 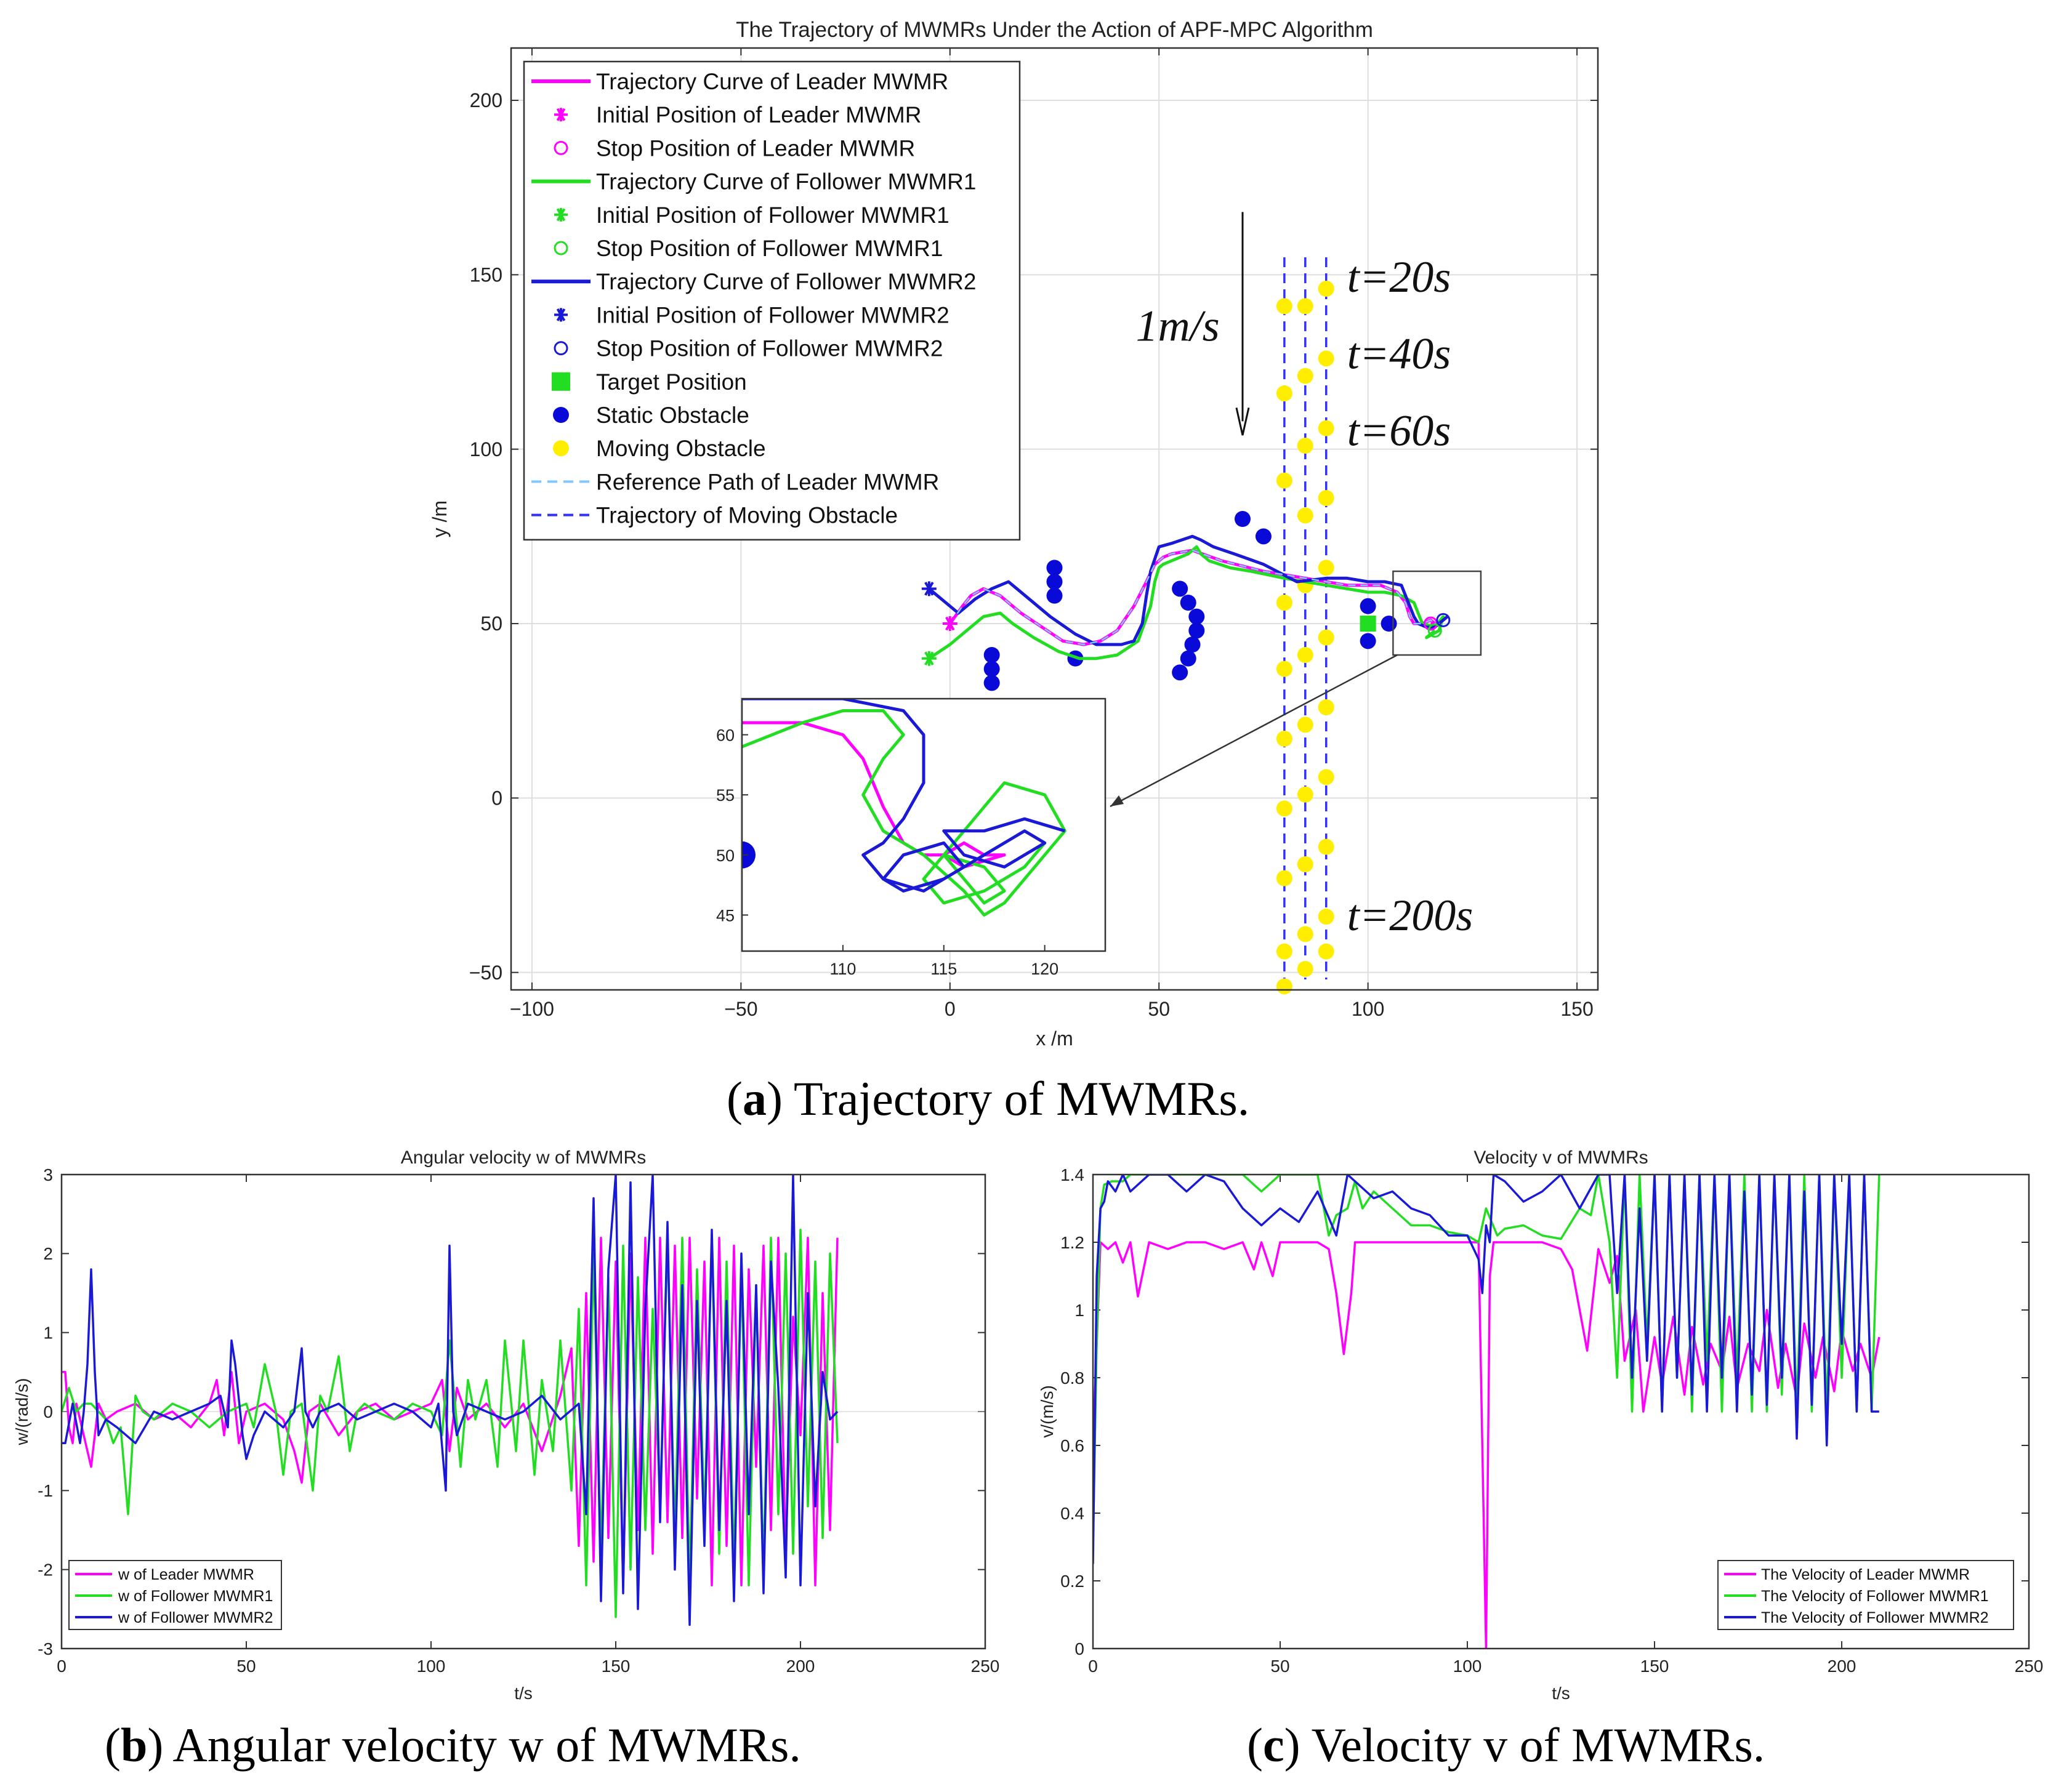 I want to click on y-tick-label: 2, so click(x=48, y=1253).